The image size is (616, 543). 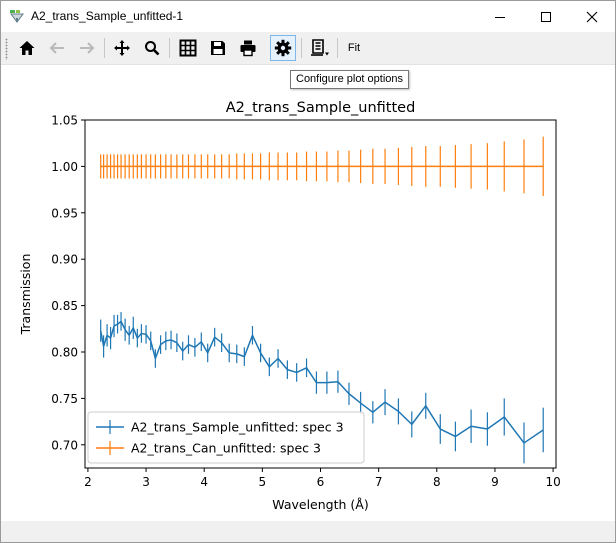 I want to click on minimize-icon, so click(x=500, y=17).